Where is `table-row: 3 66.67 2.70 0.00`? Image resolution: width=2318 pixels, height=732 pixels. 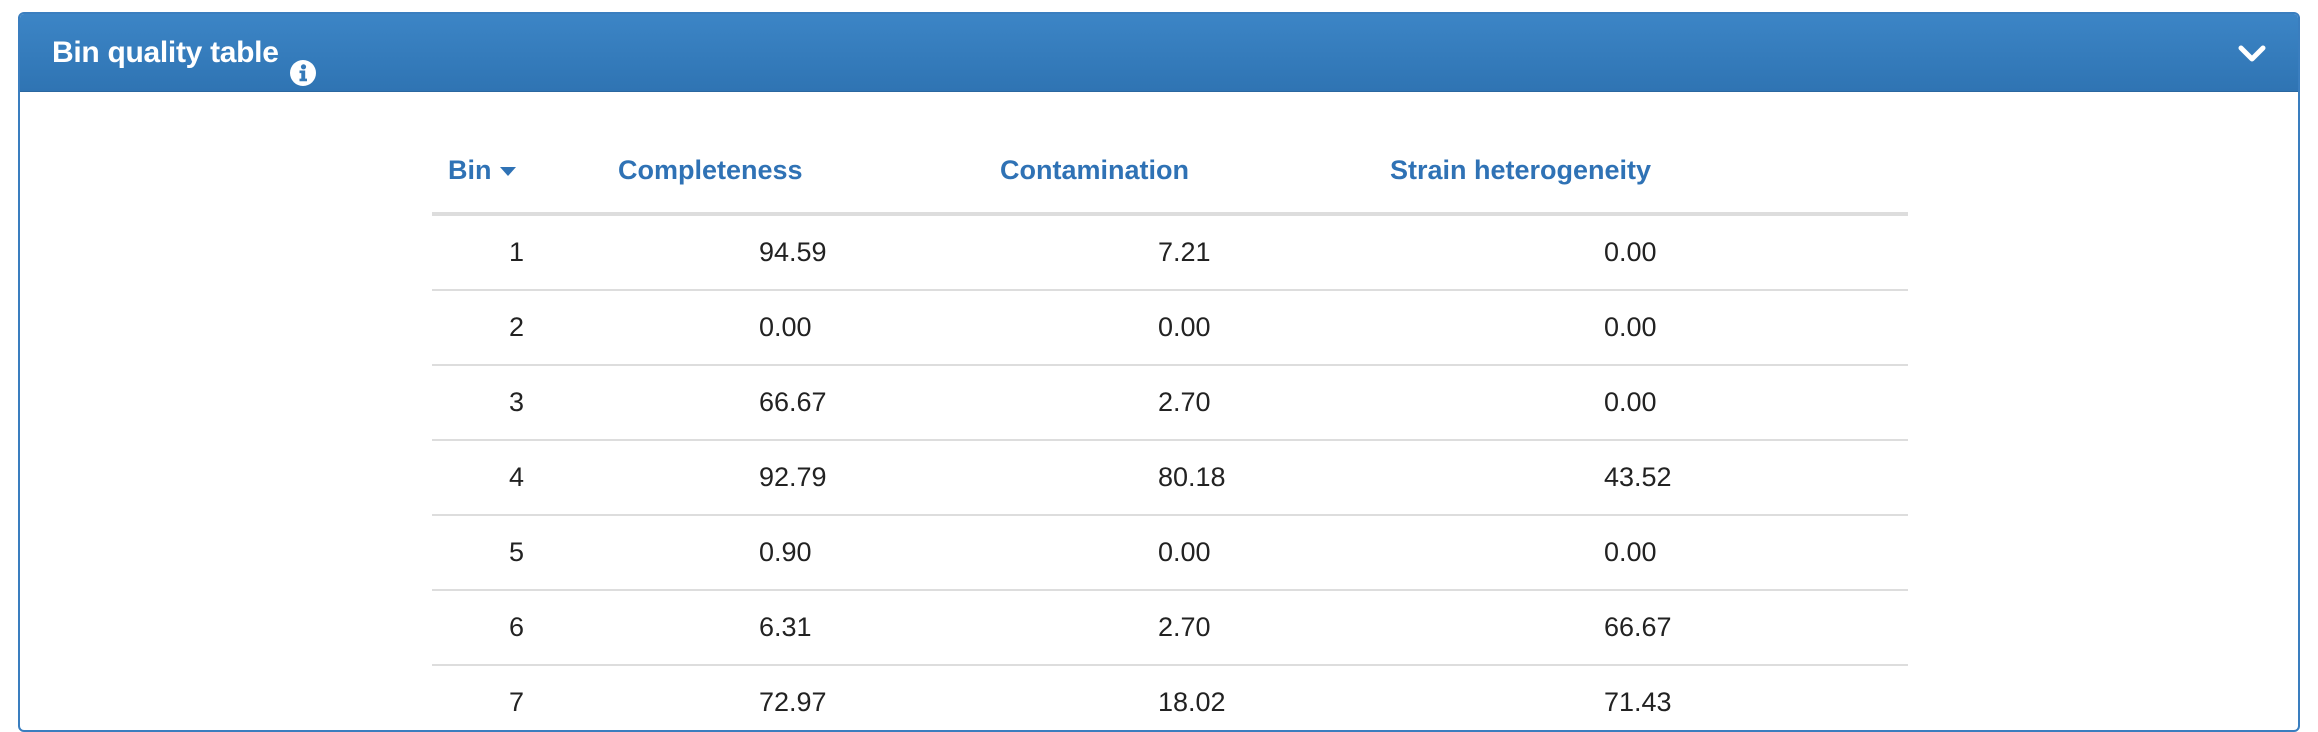 table-row: 3 66.67 2.70 0.00 is located at coordinates (1170, 403).